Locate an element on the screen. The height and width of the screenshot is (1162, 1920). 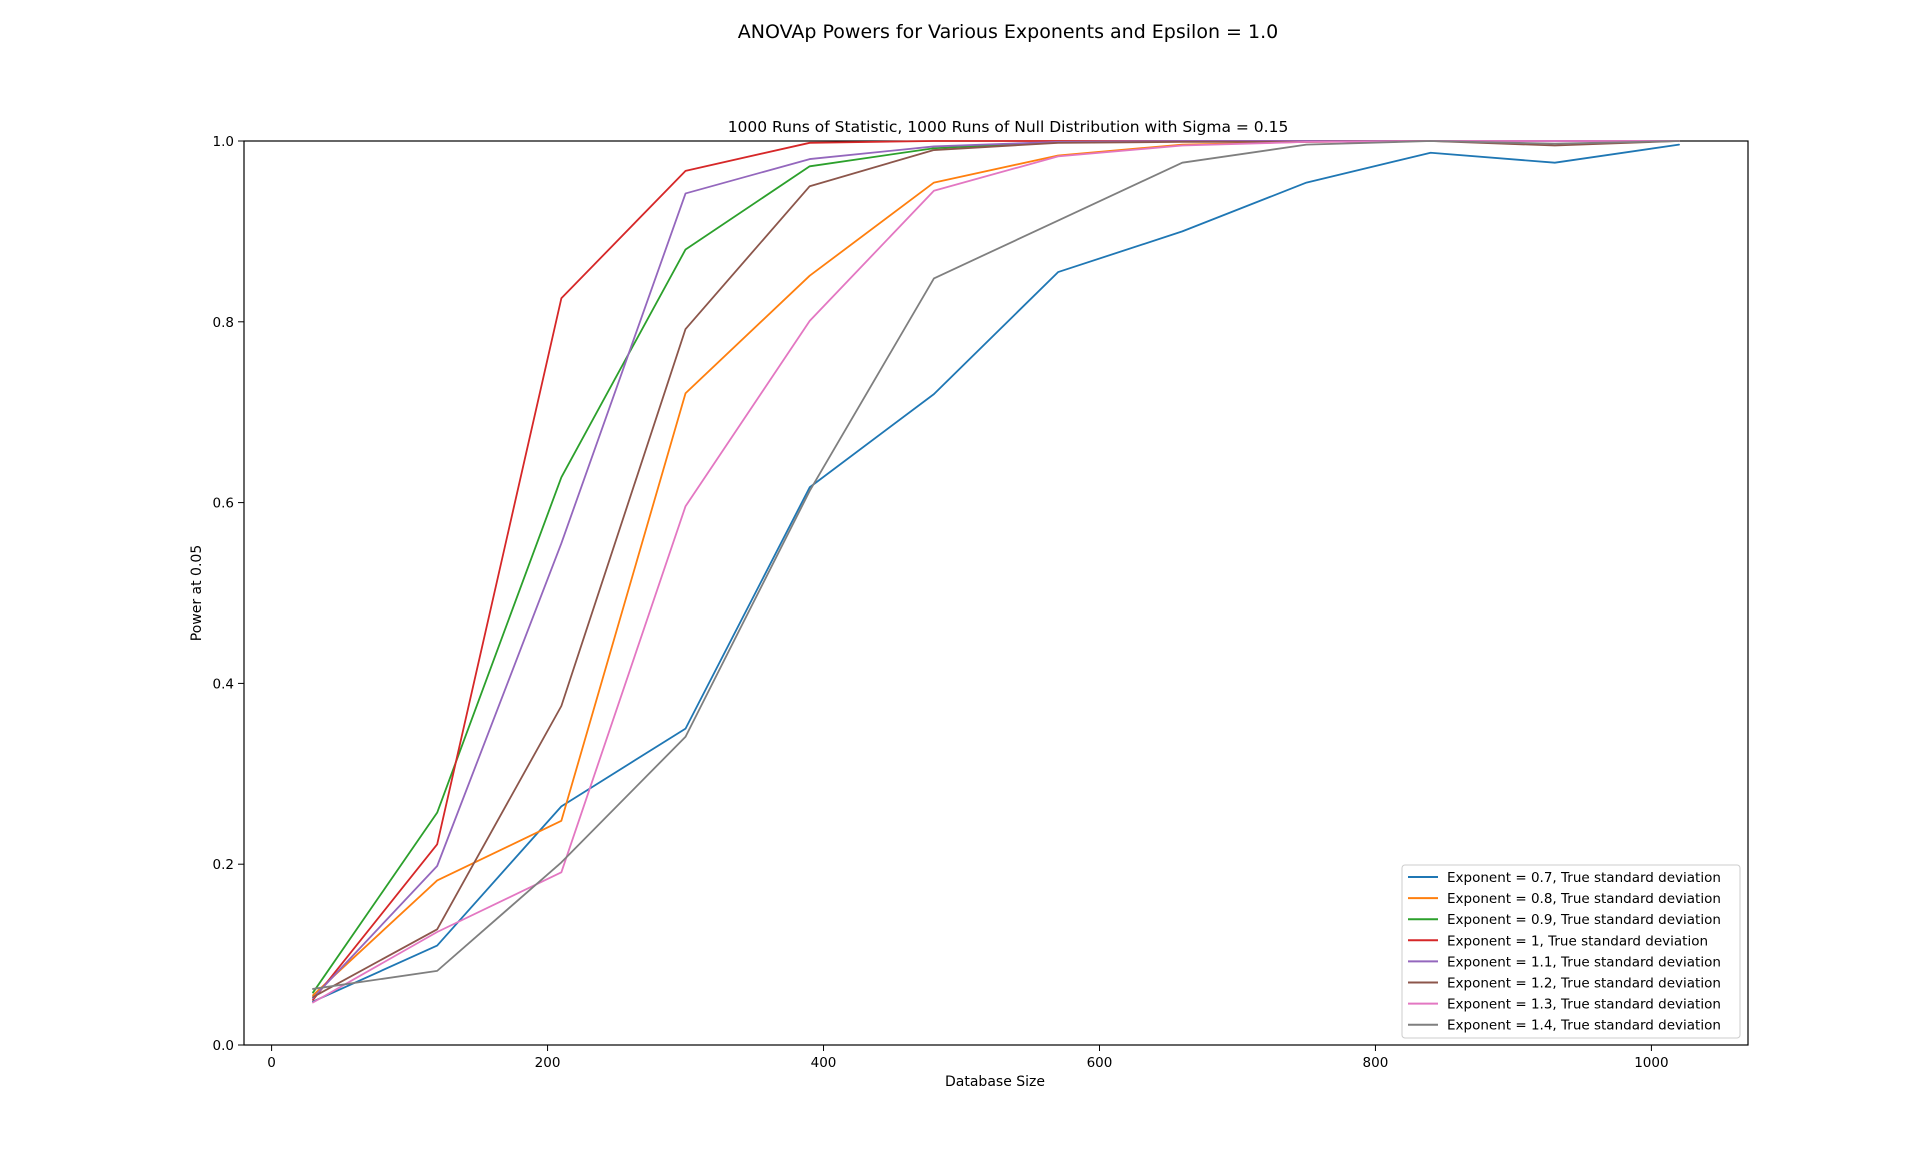
x-tick-label: 200 is located at coordinates (548, 1063).